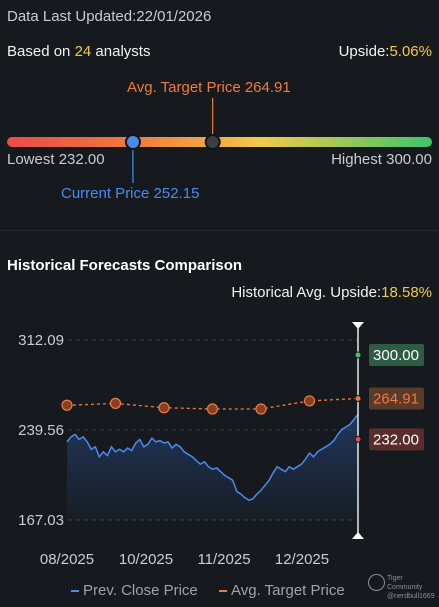  I want to click on x-tick-label: 12/2025, so click(302, 559).